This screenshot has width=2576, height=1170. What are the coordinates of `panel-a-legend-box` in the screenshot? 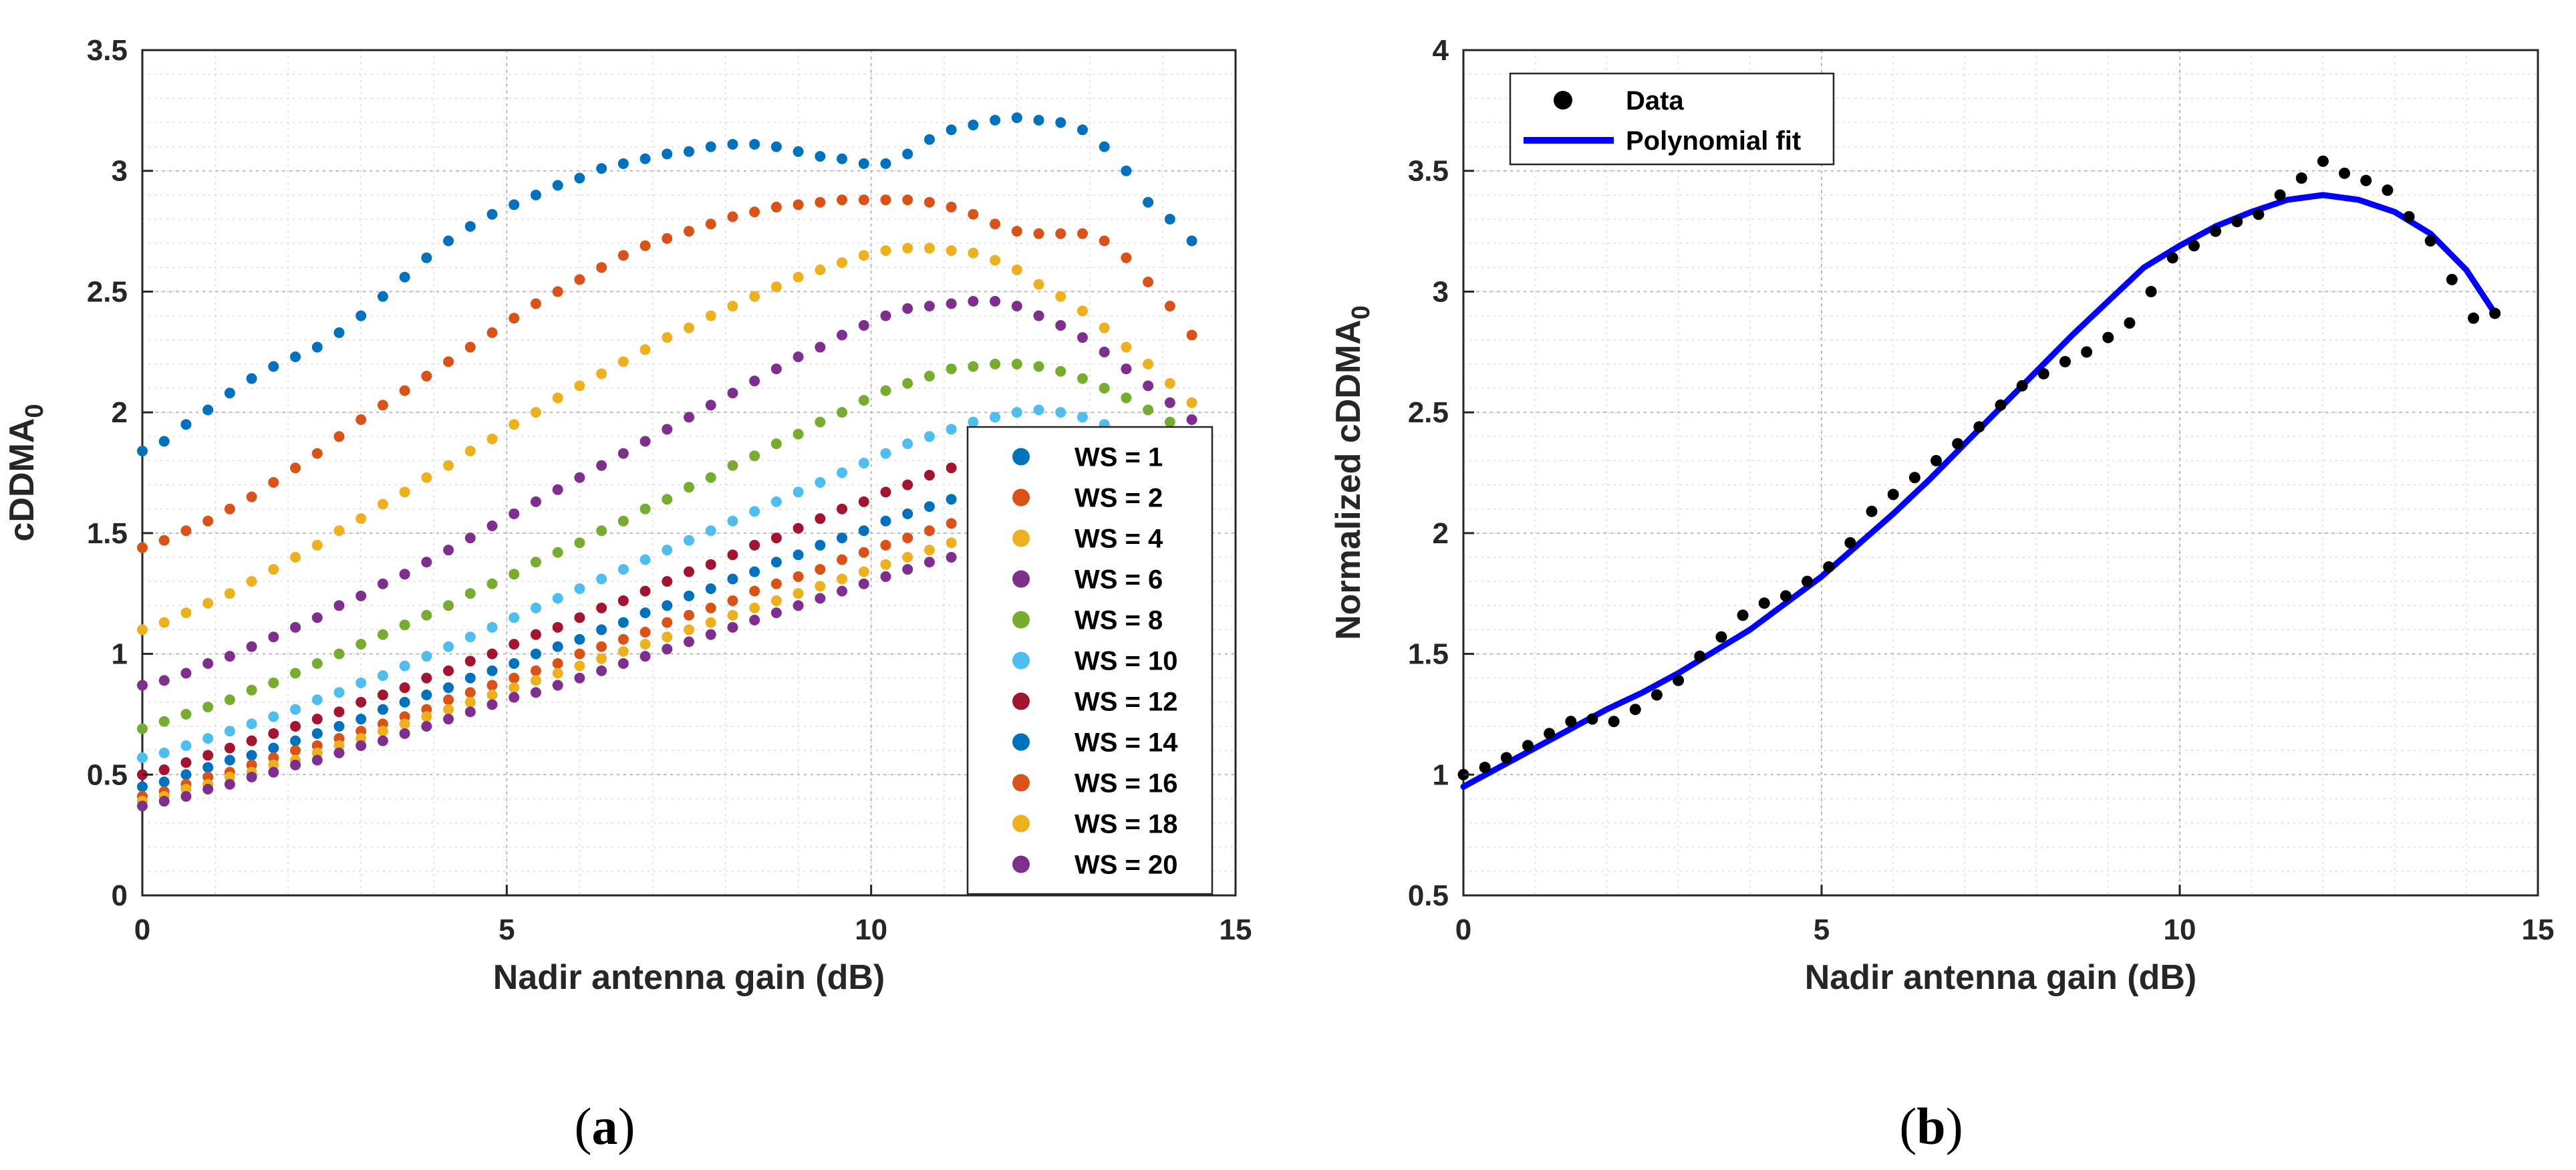 It's located at (1089, 660).